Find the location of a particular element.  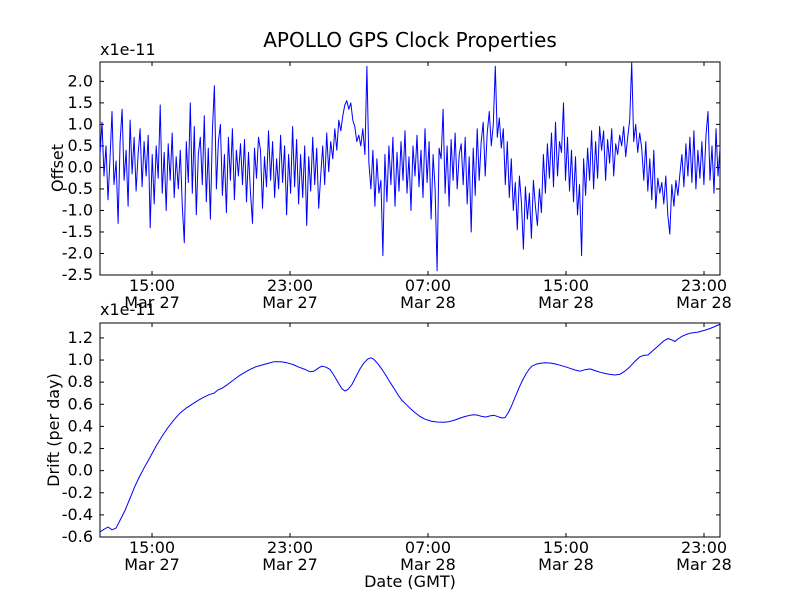

y-tick-label: -0.4 is located at coordinates (77, 514).